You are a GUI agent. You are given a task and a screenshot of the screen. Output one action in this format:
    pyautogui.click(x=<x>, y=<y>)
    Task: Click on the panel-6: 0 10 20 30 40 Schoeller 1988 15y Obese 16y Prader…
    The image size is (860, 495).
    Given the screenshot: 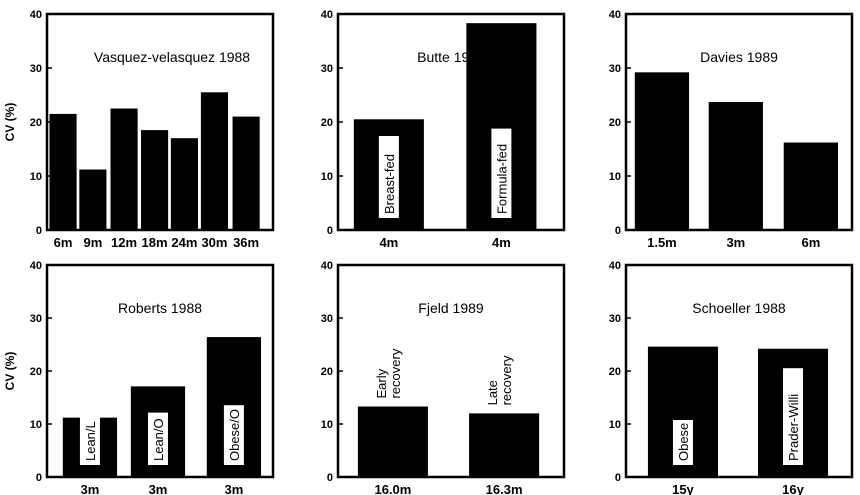 What is the action you would take?
    pyautogui.click(x=731, y=377)
    